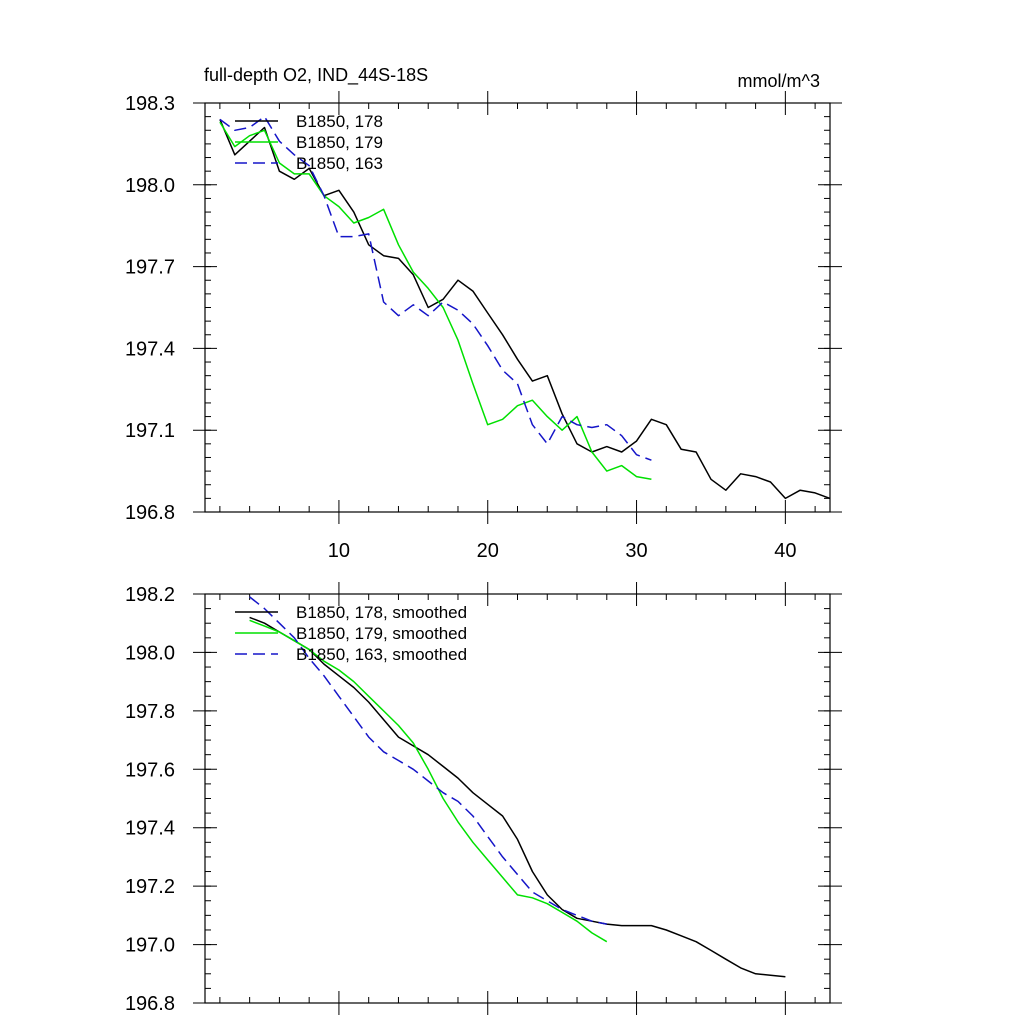  Describe the element at coordinates (150, 431) in the screenshot. I see `y-tick-label: 197.1` at that location.